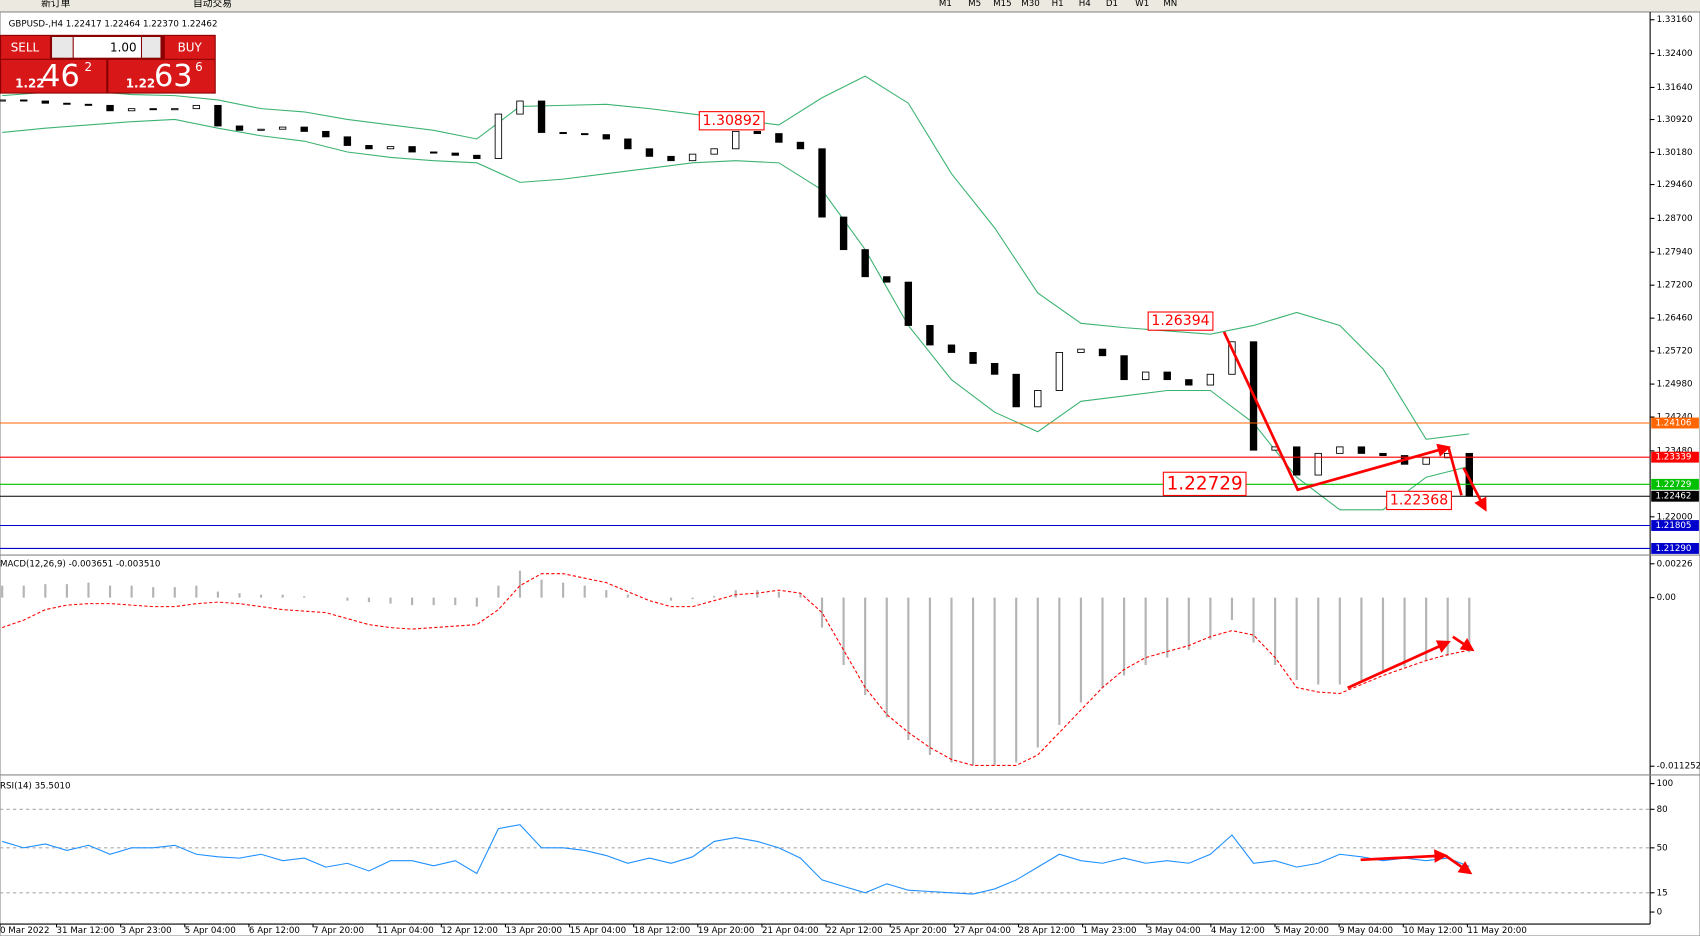 The height and width of the screenshot is (936, 1700). What do you see at coordinates (123, 47) in the screenshot?
I see `lot-value: 1.00` at bounding box center [123, 47].